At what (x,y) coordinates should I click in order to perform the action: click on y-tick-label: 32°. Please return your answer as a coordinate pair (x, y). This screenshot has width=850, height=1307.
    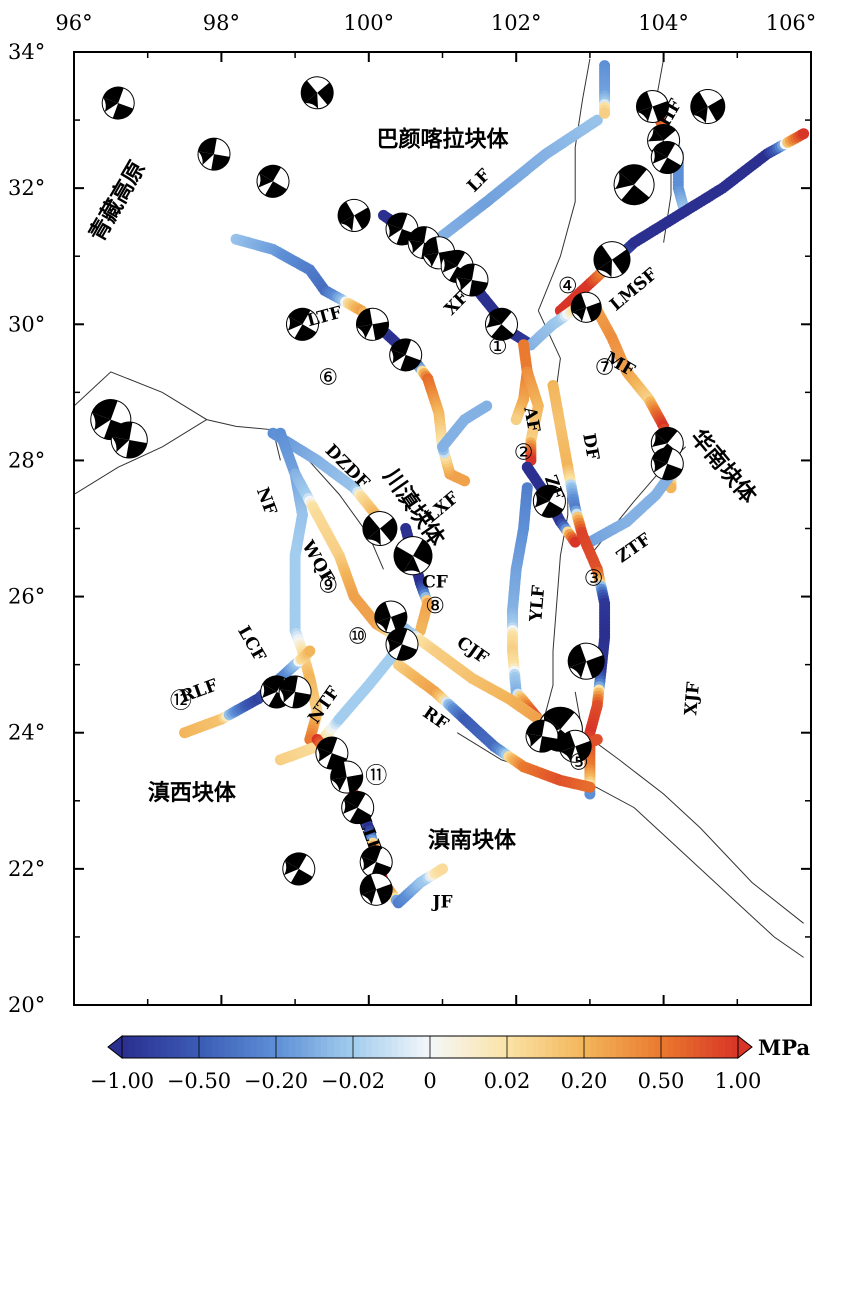
    Looking at the image, I should click on (26, 188).